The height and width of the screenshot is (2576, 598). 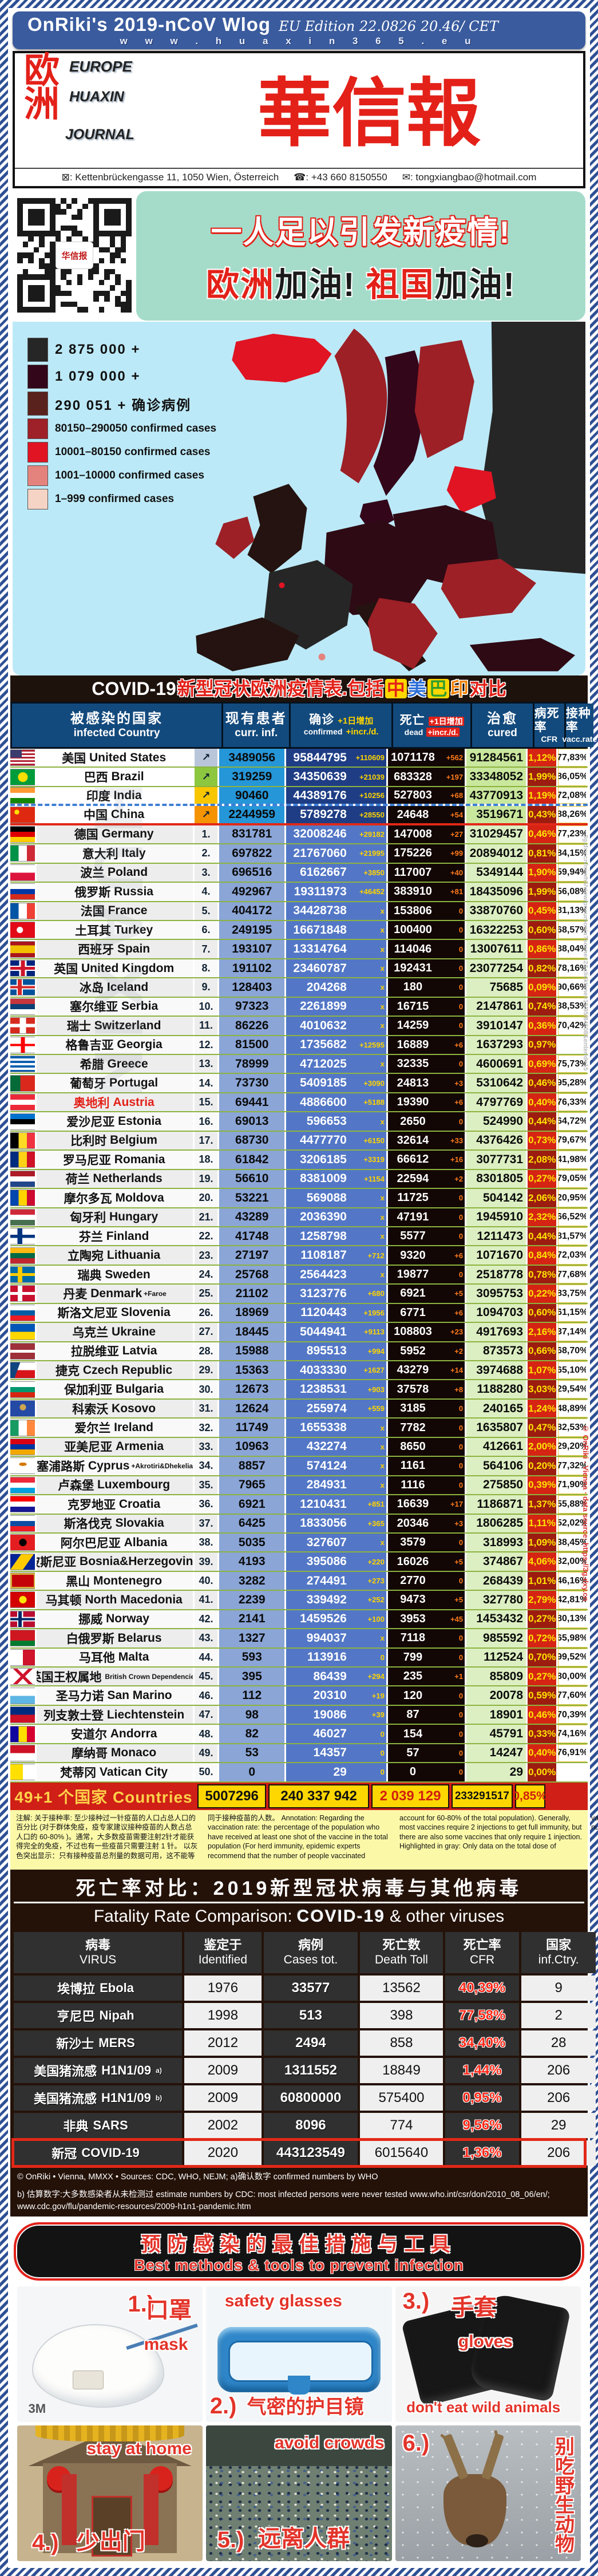 I want to click on confirmed-value: 4477770 +6150, so click(x=337, y=1140).